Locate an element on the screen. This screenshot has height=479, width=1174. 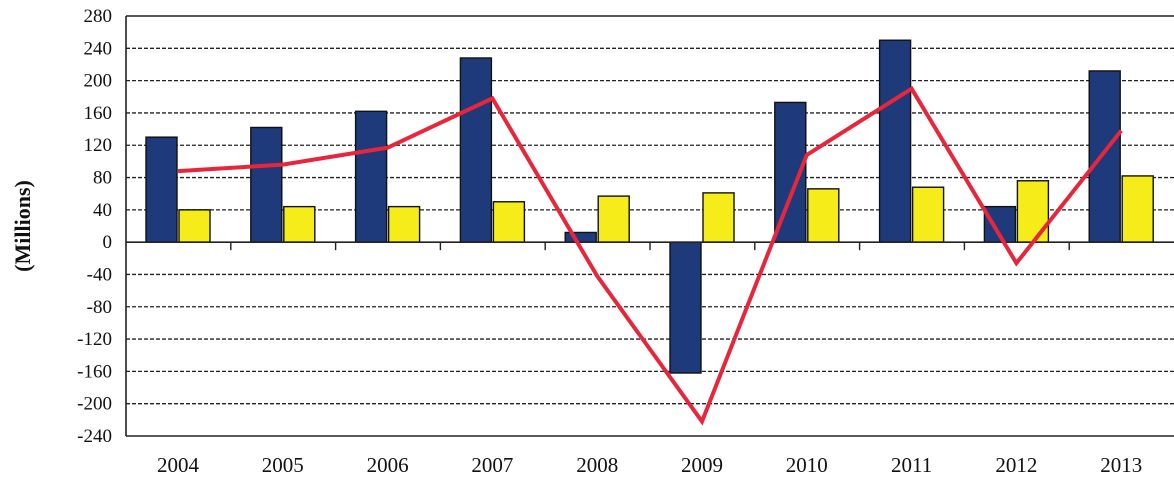
y-tick-label: 80 is located at coordinates (102, 178).